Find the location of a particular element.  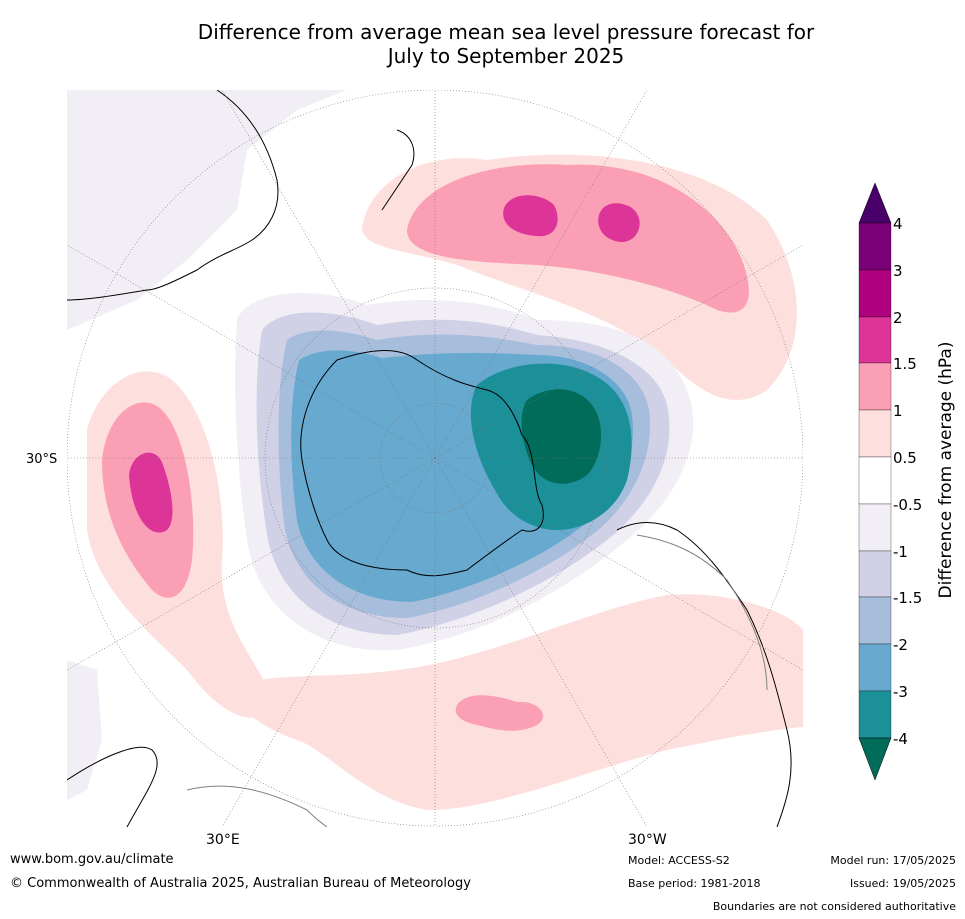

colorbar-title: Difference from average (hPa) is located at coordinates (946, 470).